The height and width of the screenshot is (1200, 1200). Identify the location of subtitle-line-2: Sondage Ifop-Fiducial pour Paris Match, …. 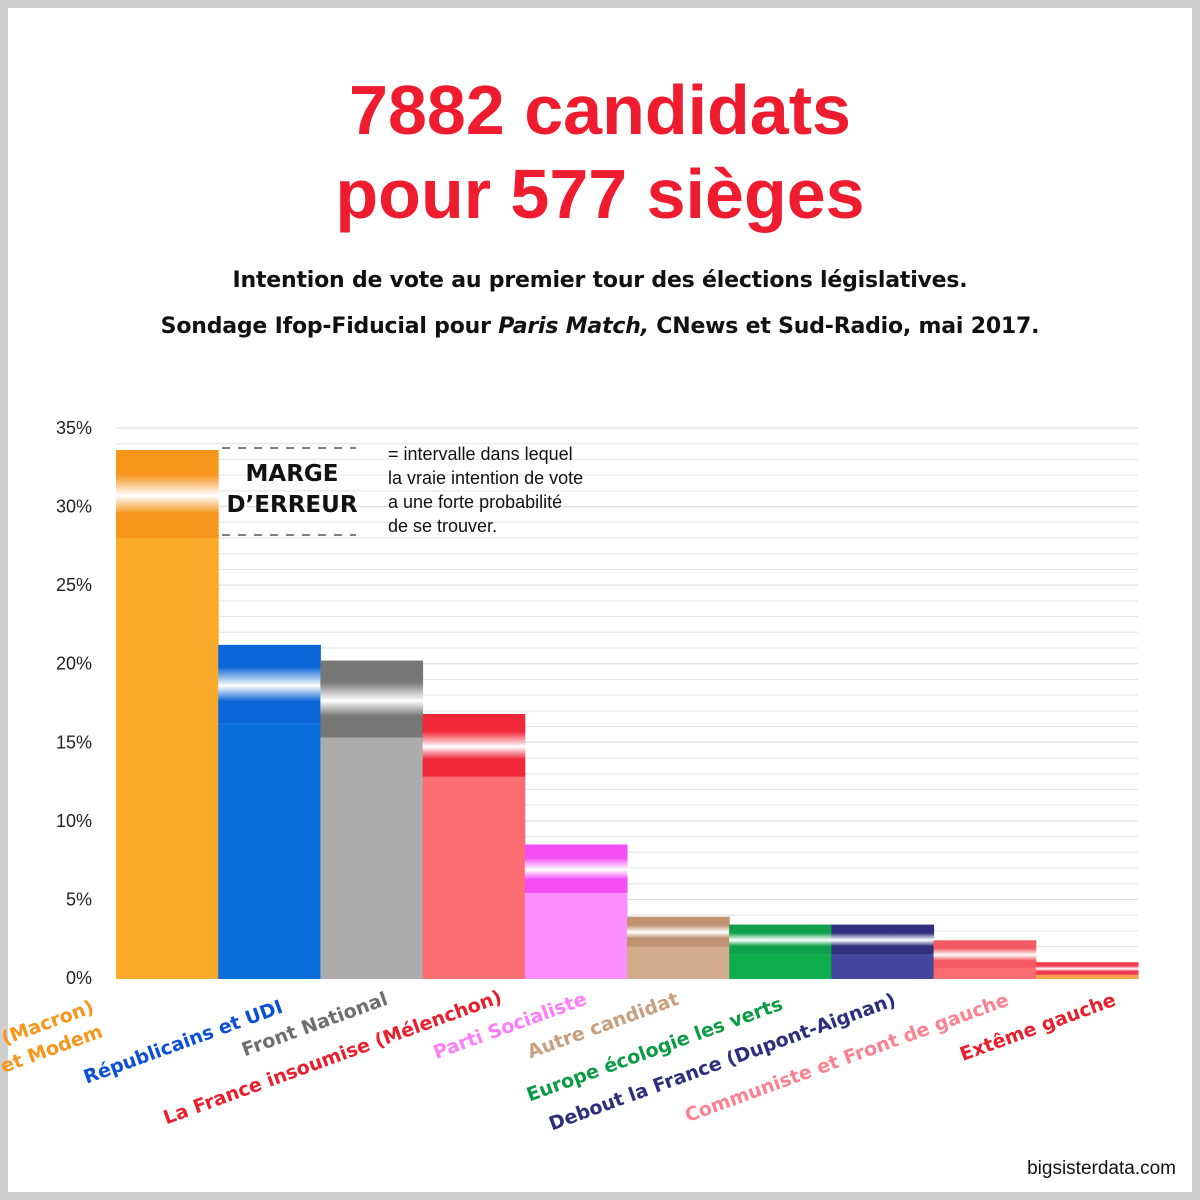
(600, 327).